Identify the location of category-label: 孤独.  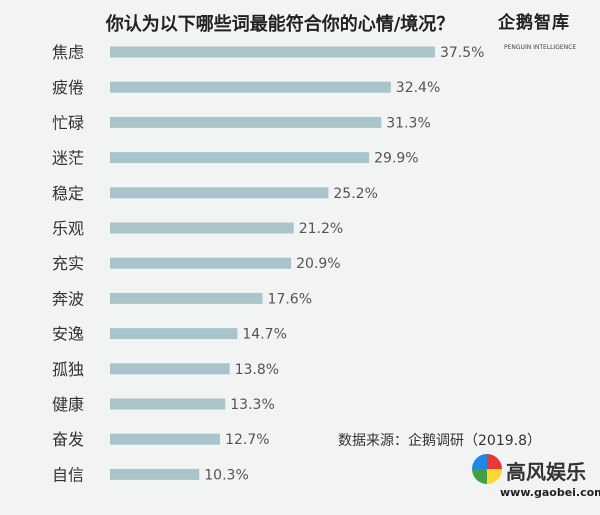
(68, 369).